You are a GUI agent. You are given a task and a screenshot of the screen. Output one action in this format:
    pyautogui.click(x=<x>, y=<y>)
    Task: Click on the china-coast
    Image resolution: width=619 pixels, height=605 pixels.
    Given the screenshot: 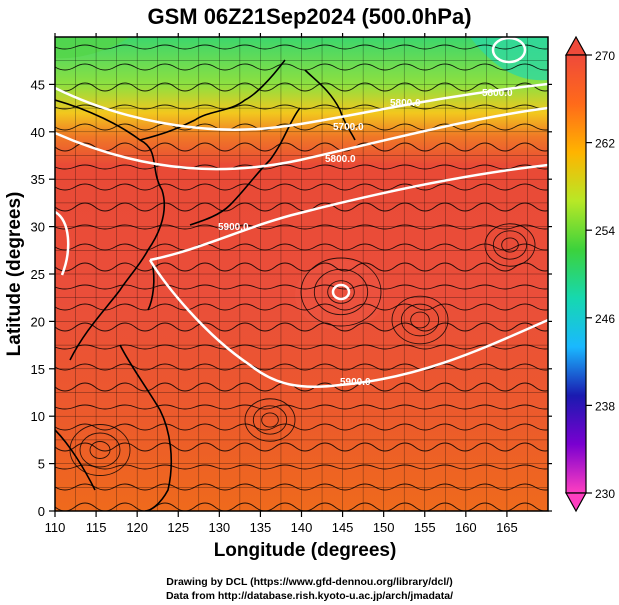 What is the action you would take?
    pyautogui.click(x=110, y=230)
    